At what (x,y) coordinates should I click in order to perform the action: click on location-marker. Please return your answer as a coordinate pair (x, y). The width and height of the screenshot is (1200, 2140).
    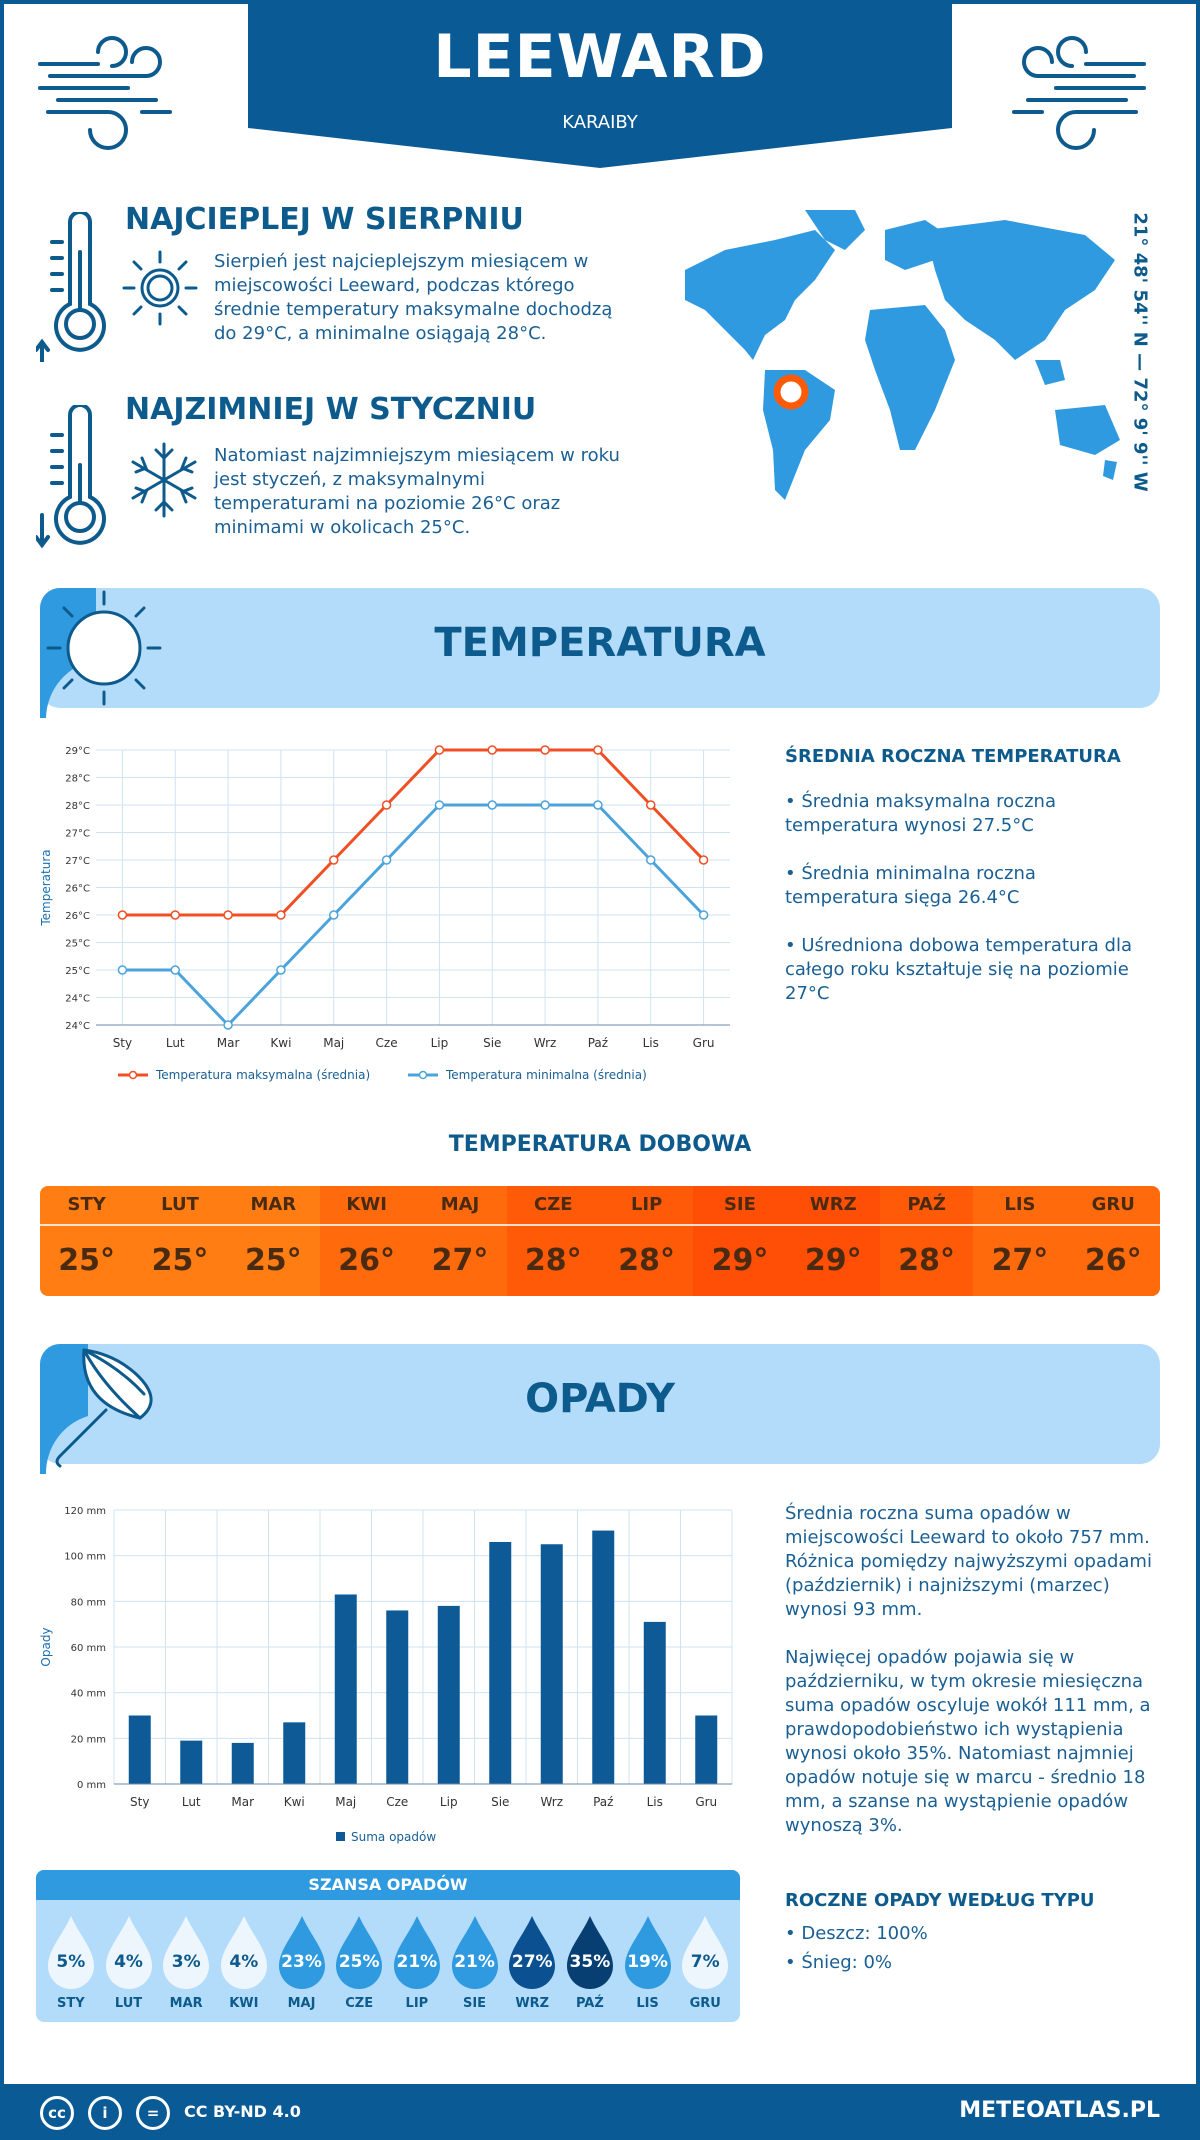
    Looking at the image, I should click on (791, 392).